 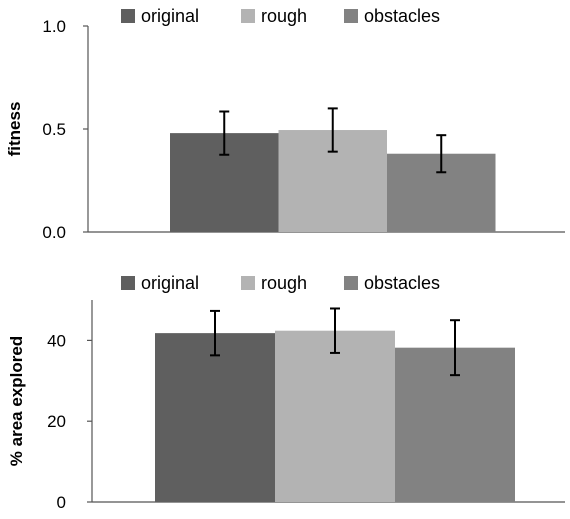 What do you see at coordinates (16, 401) in the screenshot?
I see `y-axis-title: % area explored` at bounding box center [16, 401].